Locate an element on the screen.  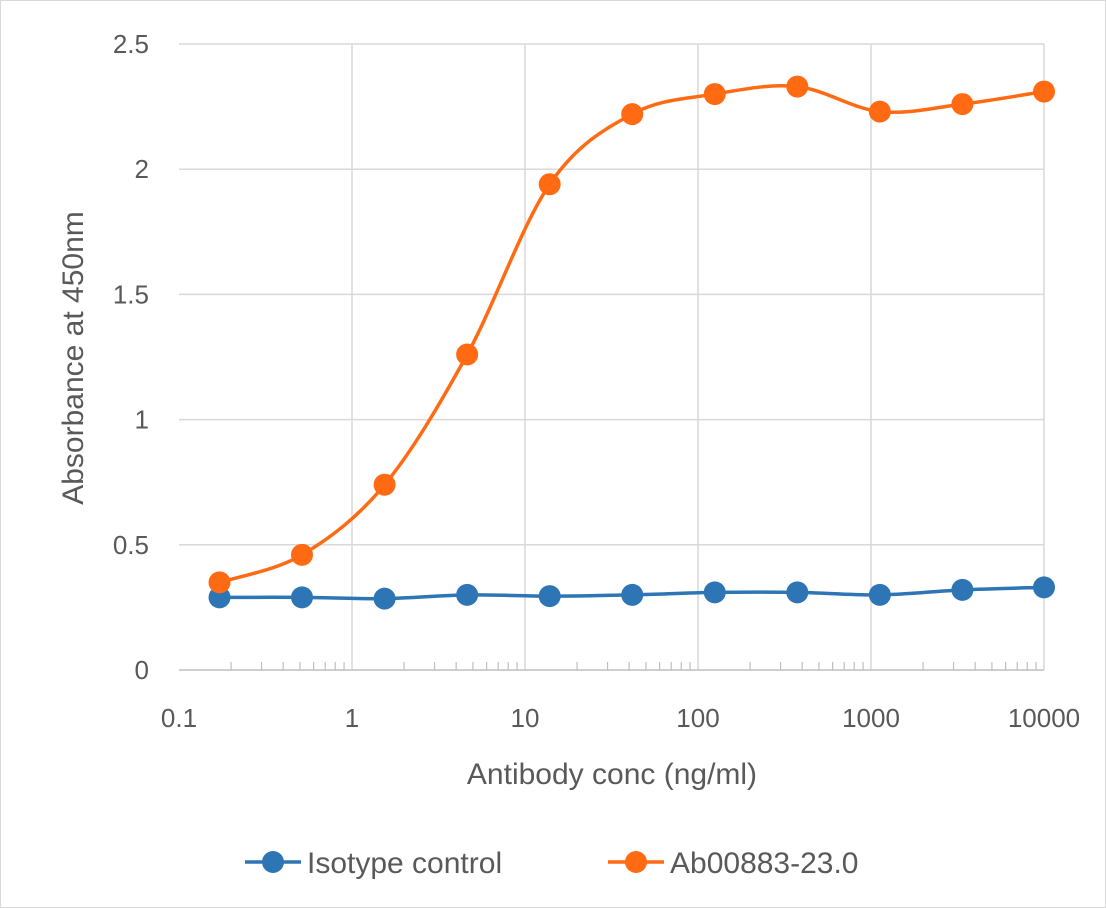
y-tick-label: 2 is located at coordinates (142, 169).